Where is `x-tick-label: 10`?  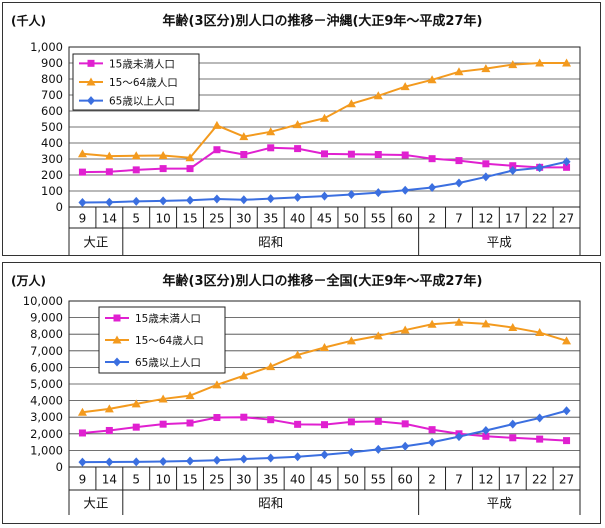
x-tick-label: 10 is located at coordinates (162, 480).